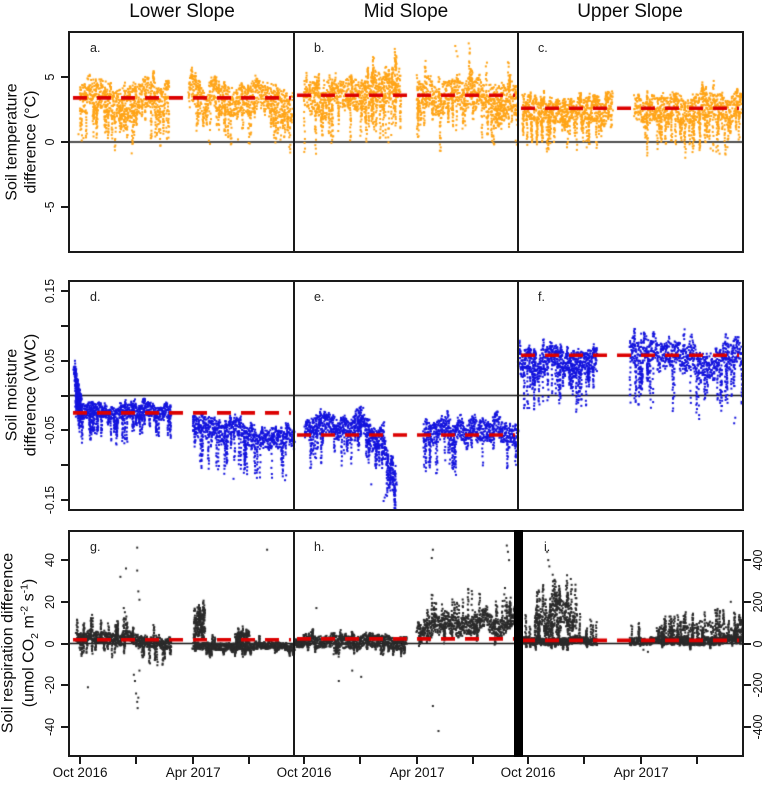  I want to click on panel-divider-row1-left, so click(294, 142).